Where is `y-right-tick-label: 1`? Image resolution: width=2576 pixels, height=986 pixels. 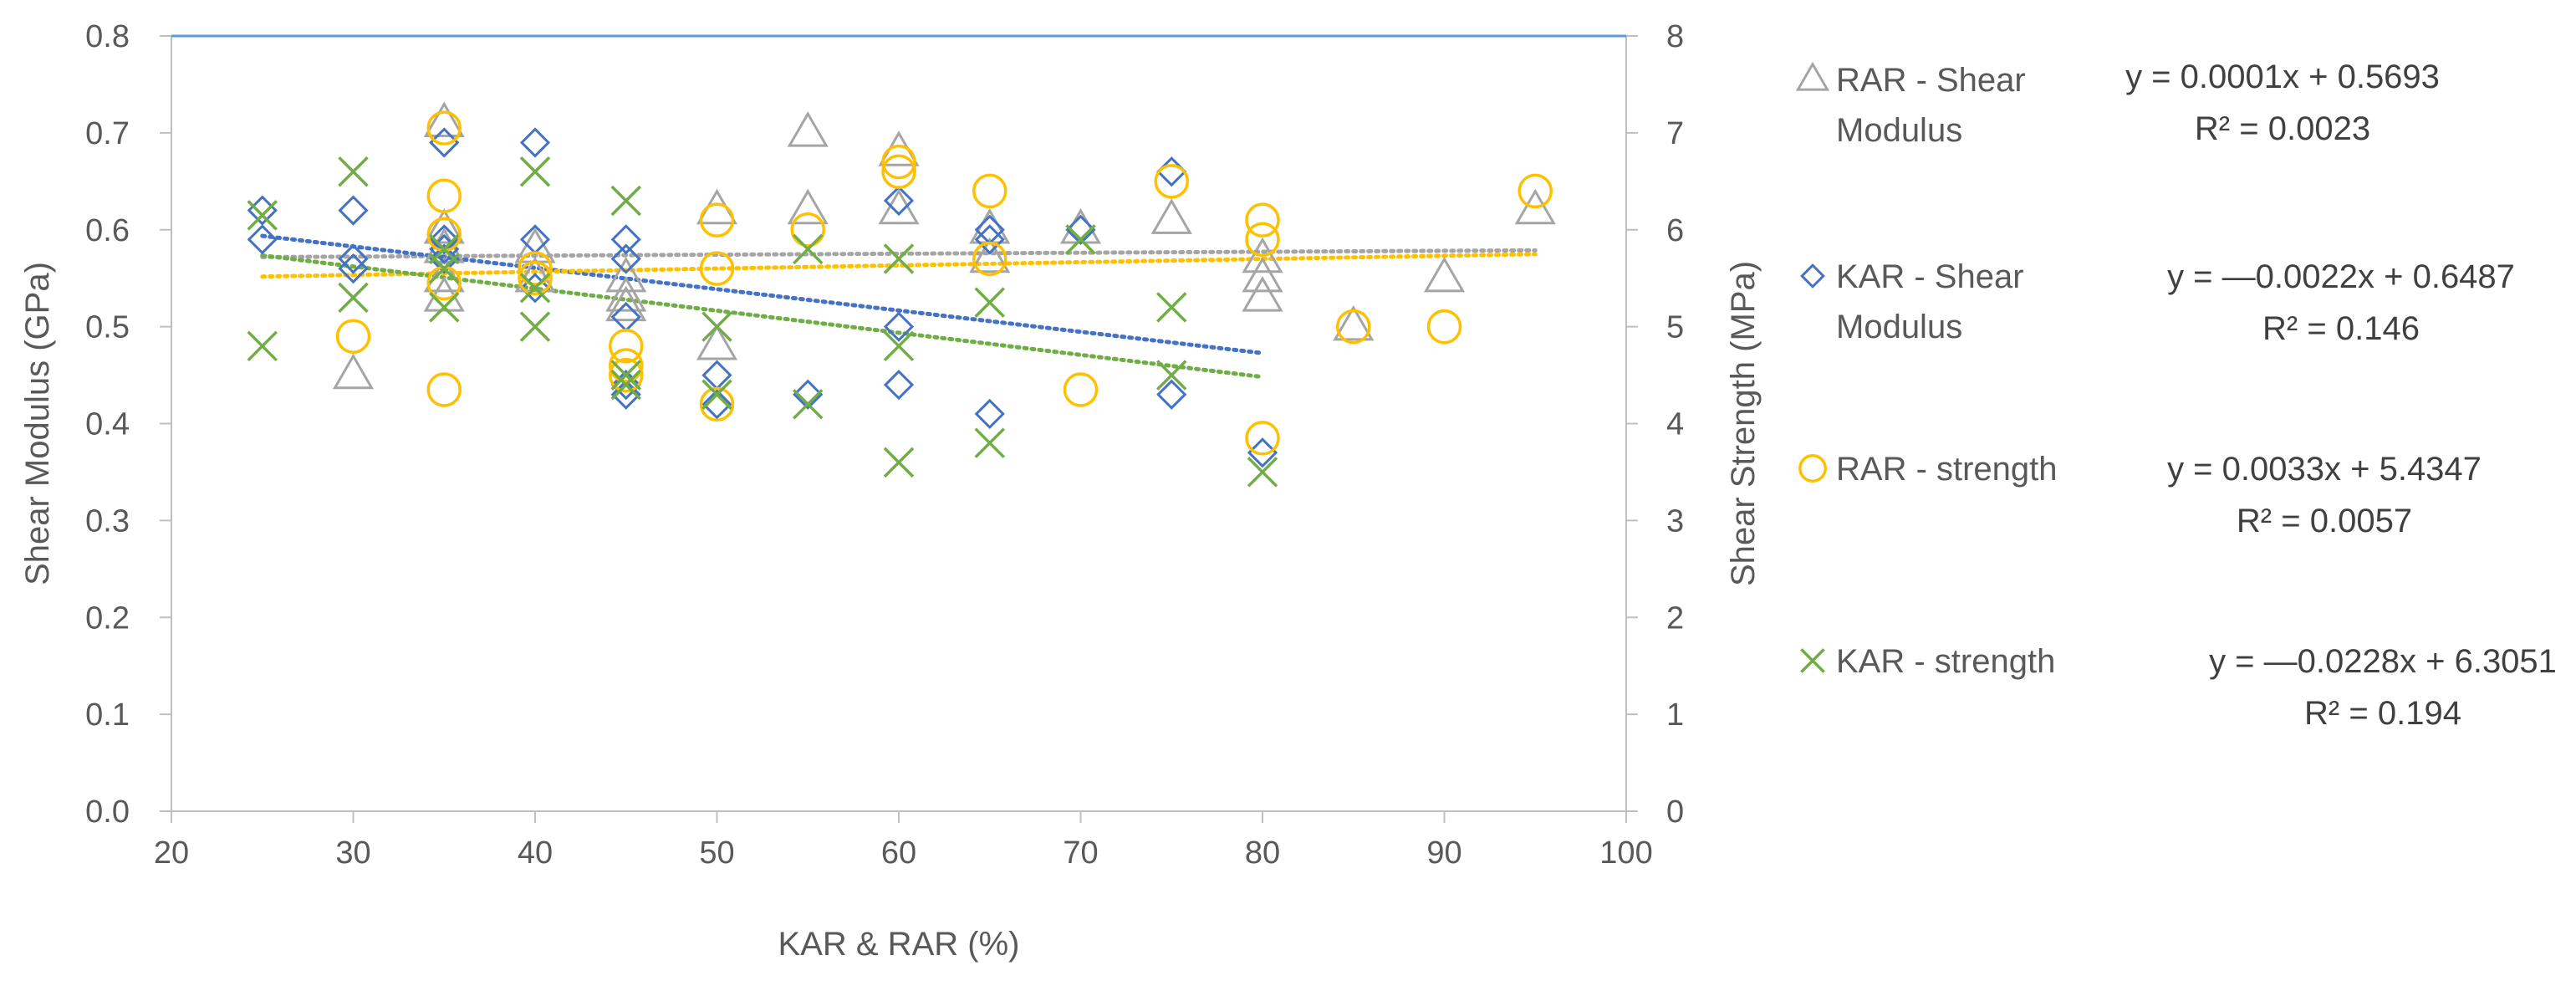 y-right-tick-label: 1 is located at coordinates (1675, 715).